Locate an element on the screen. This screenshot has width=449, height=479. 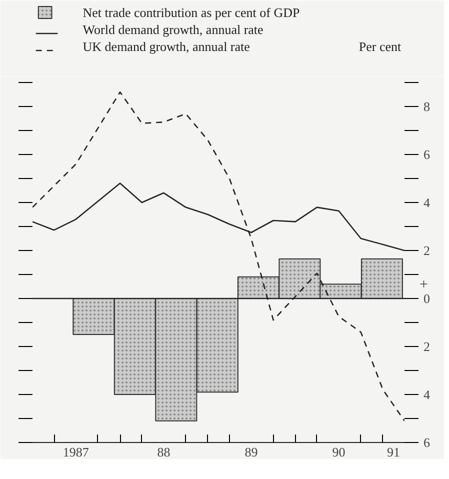
x-tick-label: 89 is located at coordinates (251, 452).